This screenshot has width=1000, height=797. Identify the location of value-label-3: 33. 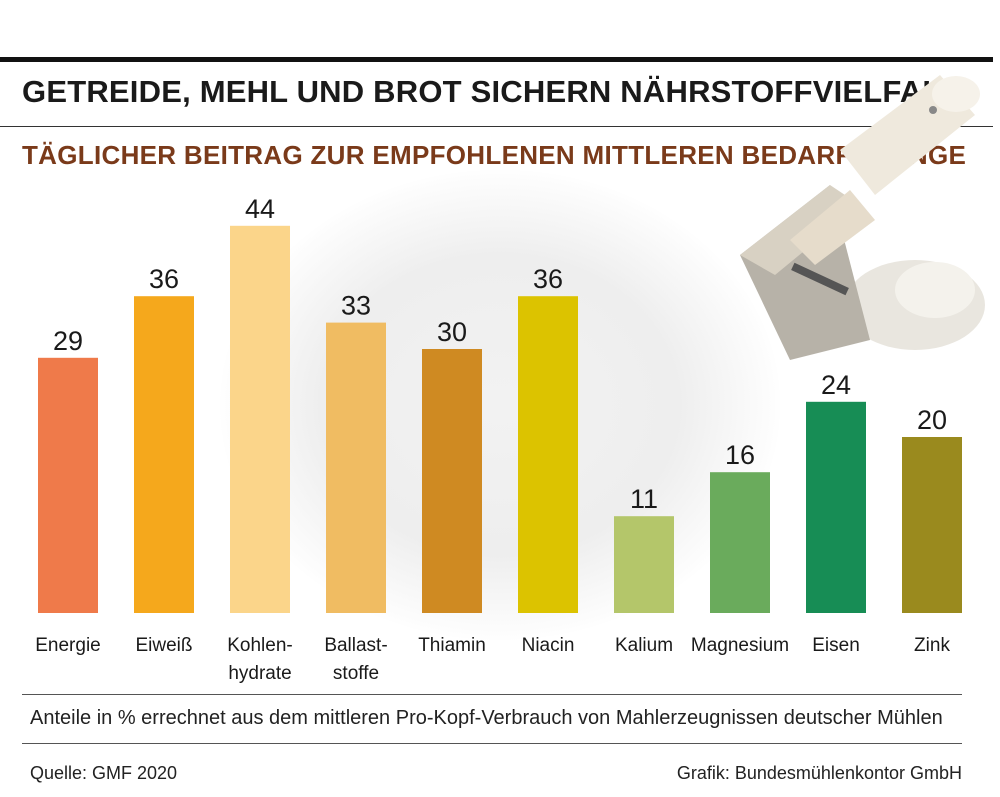
(356, 306).